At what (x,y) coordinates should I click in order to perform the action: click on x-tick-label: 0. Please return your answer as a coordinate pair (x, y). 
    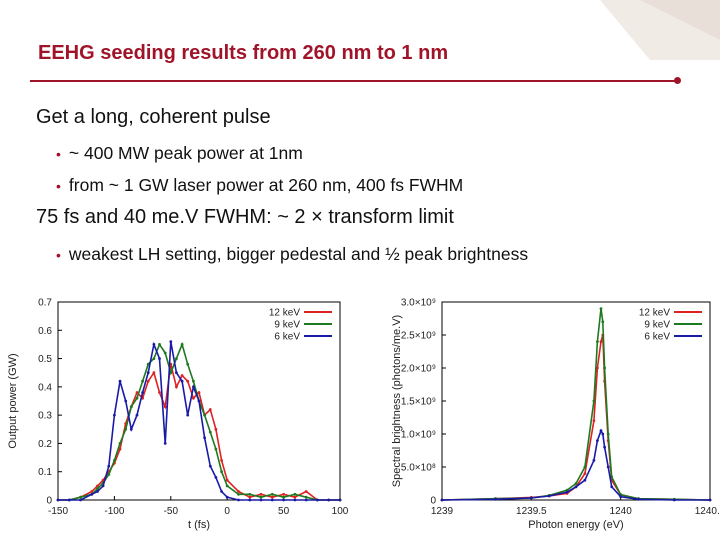
    Looking at the image, I should click on (227, 511).